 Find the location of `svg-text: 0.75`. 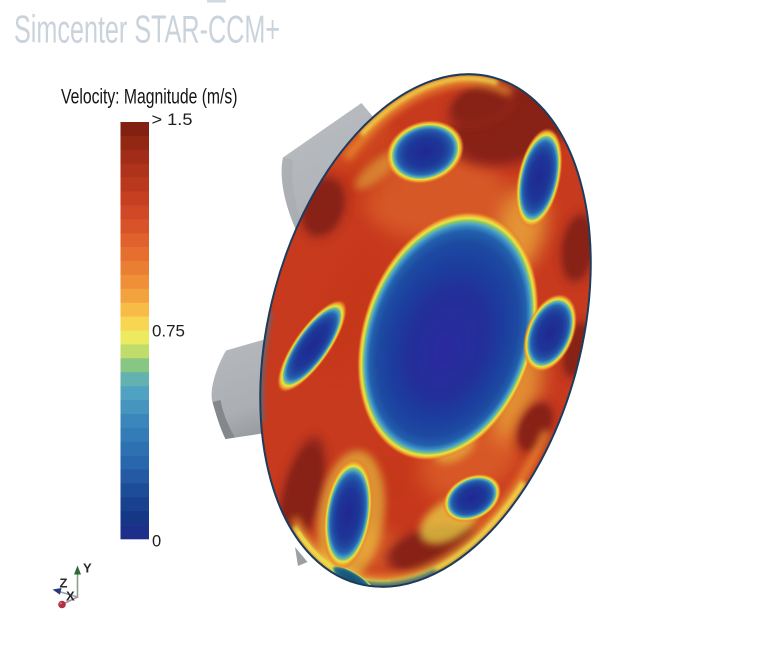

svg-text: 0.75 is located at coordinates (168, 332).